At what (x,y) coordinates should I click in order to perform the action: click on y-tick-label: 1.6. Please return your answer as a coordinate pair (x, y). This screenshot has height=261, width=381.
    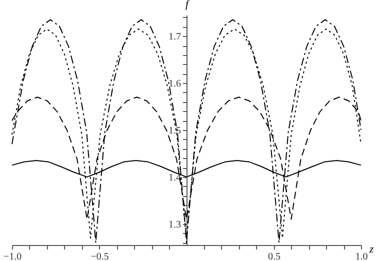
    Looking at the image, I should click on (174, 84).